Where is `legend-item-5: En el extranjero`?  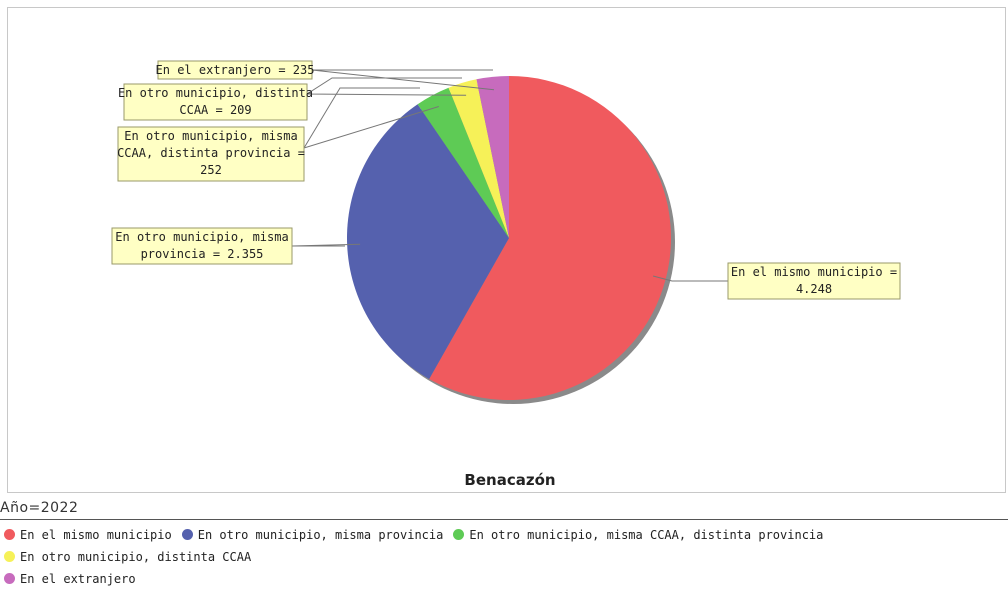 legend-item-5: En el extranjero is located at coordinates (68, 579).